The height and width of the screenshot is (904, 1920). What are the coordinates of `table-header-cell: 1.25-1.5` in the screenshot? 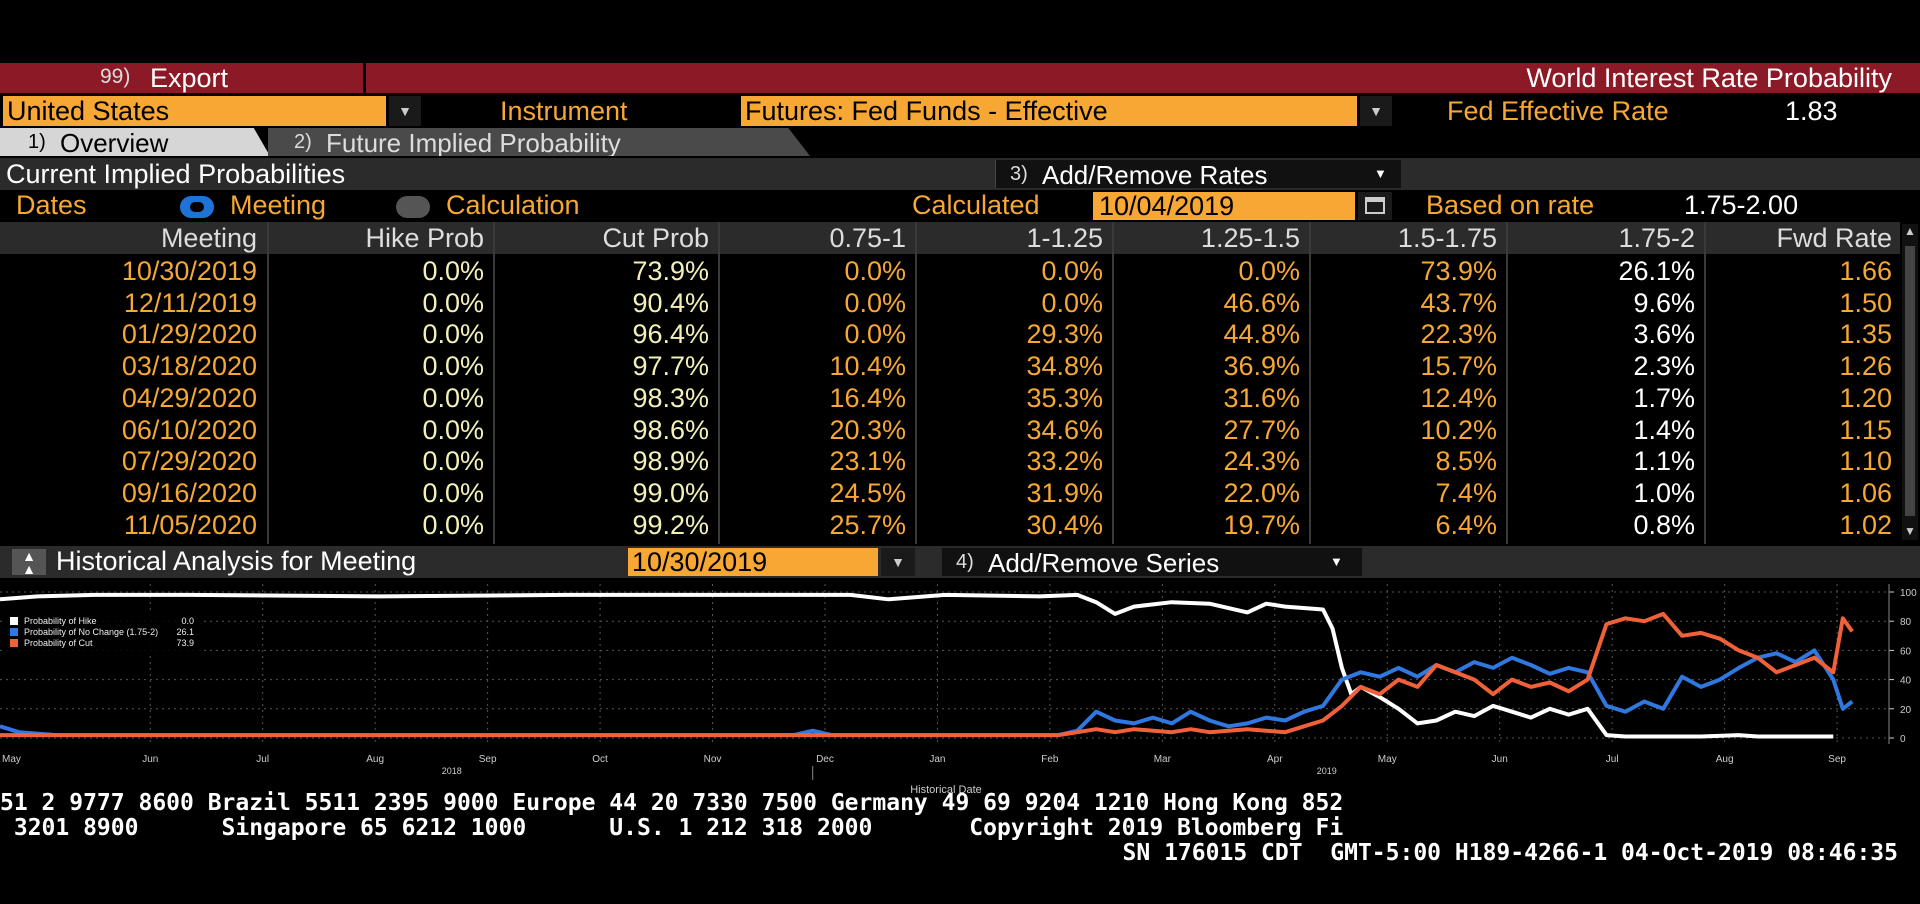 It's located at (1210, 238).